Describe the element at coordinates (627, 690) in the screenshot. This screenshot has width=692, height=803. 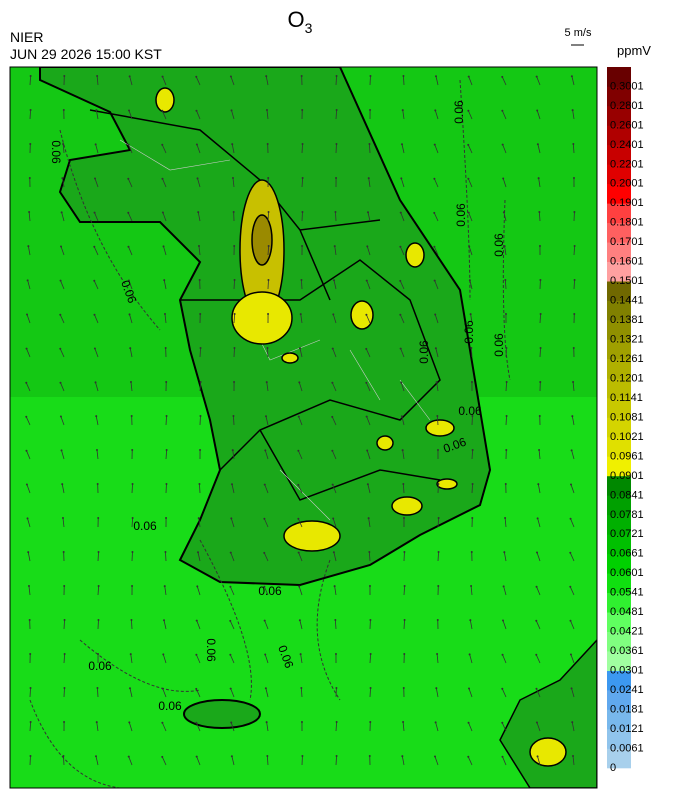
I see `colorbar-label: 0.0241` at that location.